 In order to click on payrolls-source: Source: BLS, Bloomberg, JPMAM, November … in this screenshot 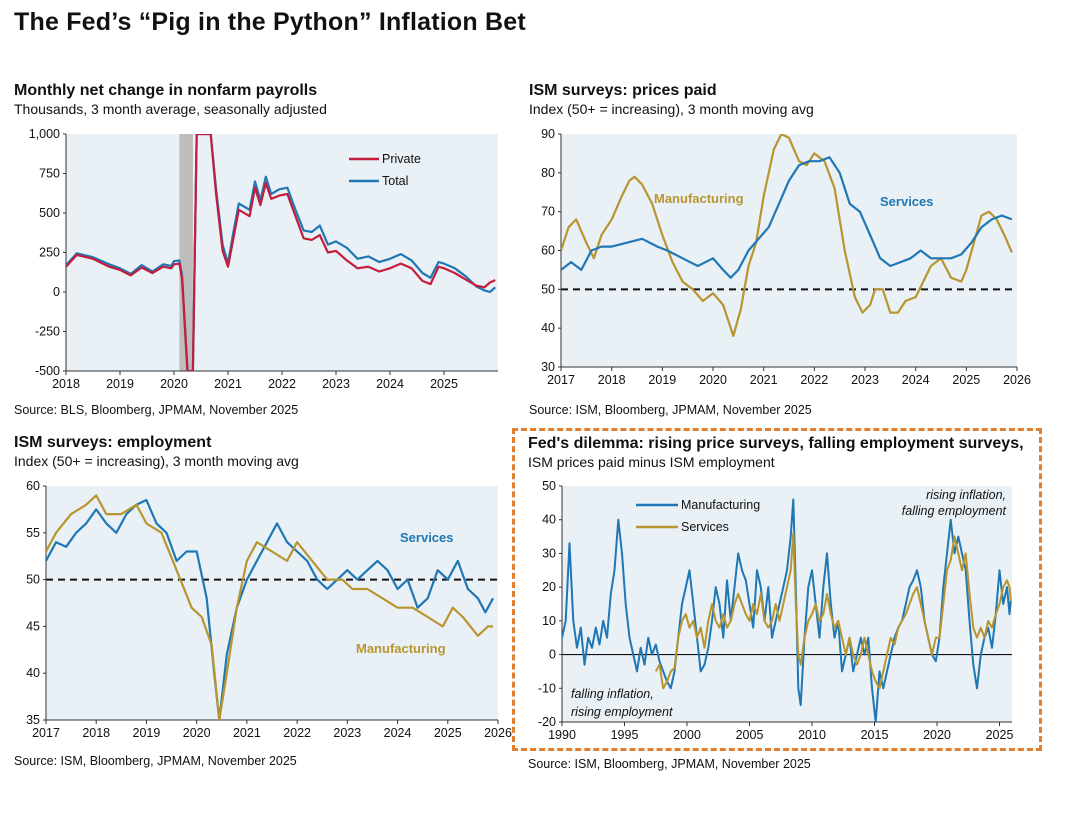, I will do `click(156, 410)`.